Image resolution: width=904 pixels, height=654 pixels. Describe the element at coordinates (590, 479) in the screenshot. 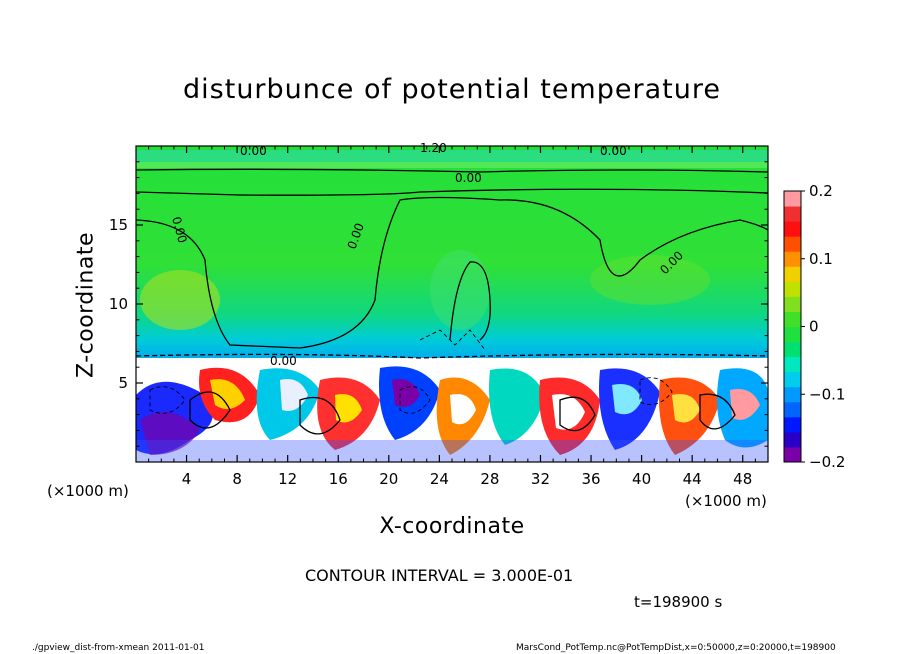

I see `x-tick-label: 36` at that location.